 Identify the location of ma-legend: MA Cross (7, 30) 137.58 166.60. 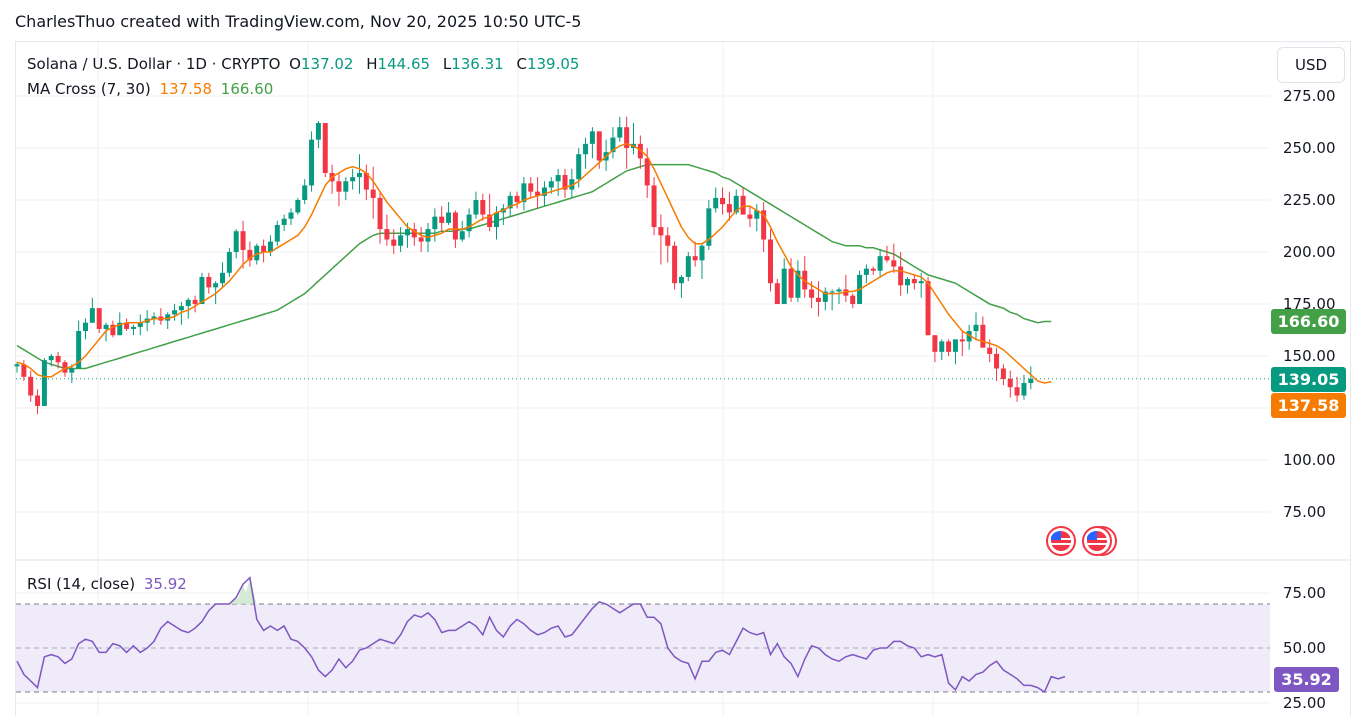
(152, 89).